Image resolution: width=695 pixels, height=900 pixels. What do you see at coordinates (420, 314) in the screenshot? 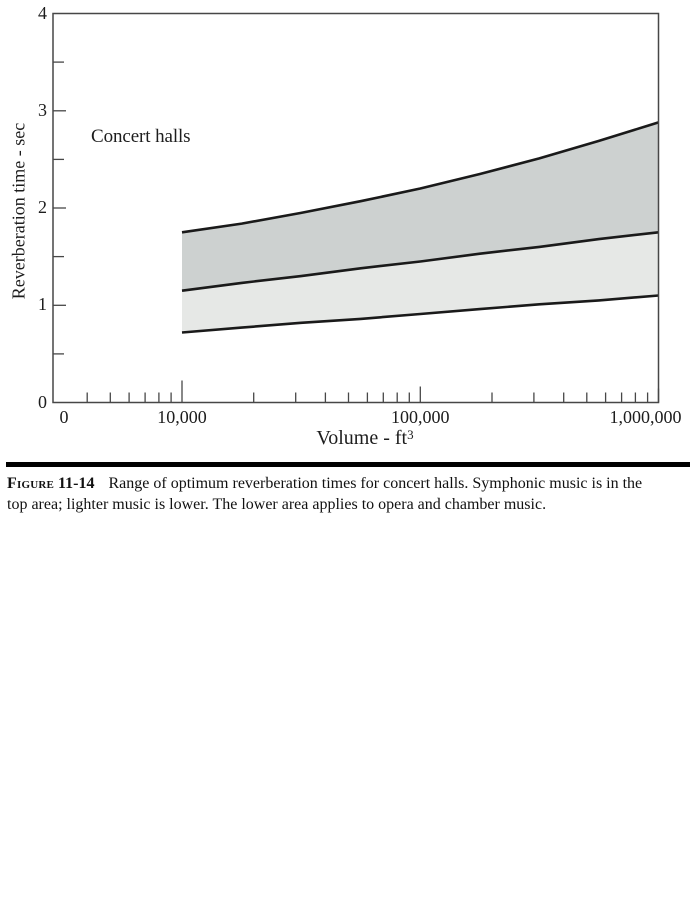
I see `opera-chamber-lower-limit-curve` at bounding box center [420, 314].